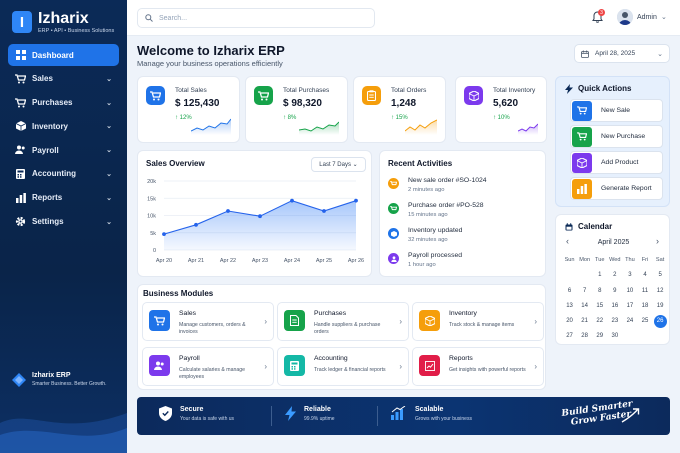  What do you see at coordinates (630, 290) in the screenshot?
I see `calendar-day: 10` at bounding box center [630, 290].